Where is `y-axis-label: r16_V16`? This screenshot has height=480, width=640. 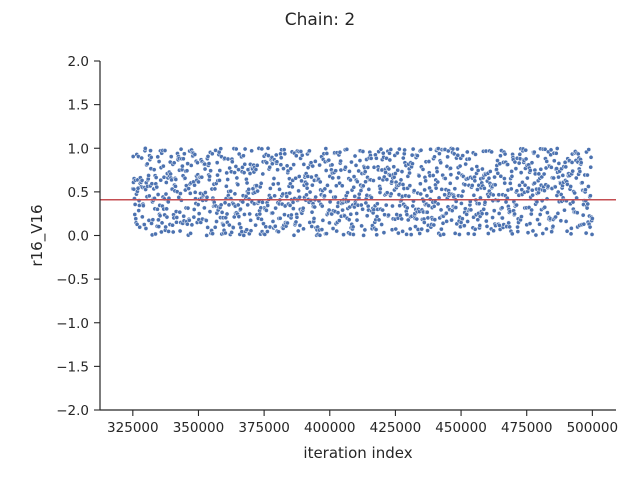
y-axis-label: r16_V16 is located at coordinates (37, 235).